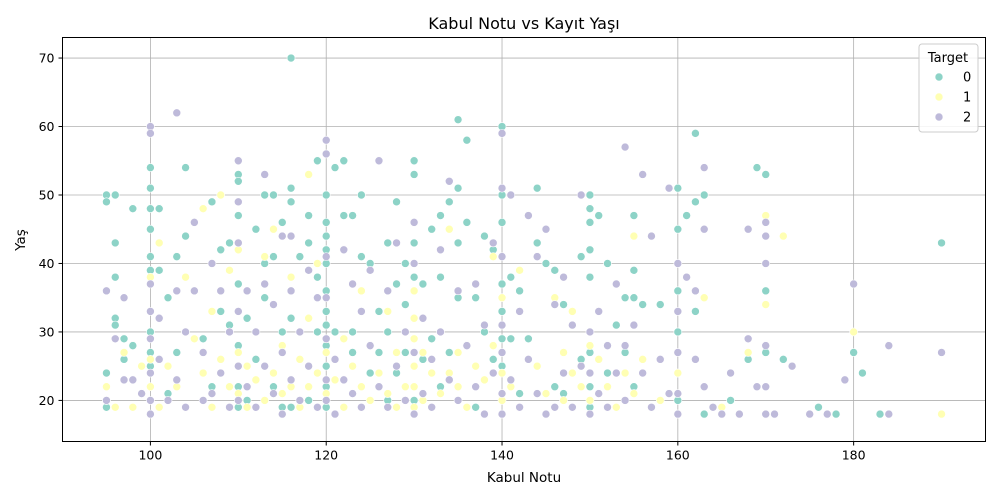 The width and height of the screenshot is (1000, 500). I want to click on y-tick-label: 20, so click(47, 400).